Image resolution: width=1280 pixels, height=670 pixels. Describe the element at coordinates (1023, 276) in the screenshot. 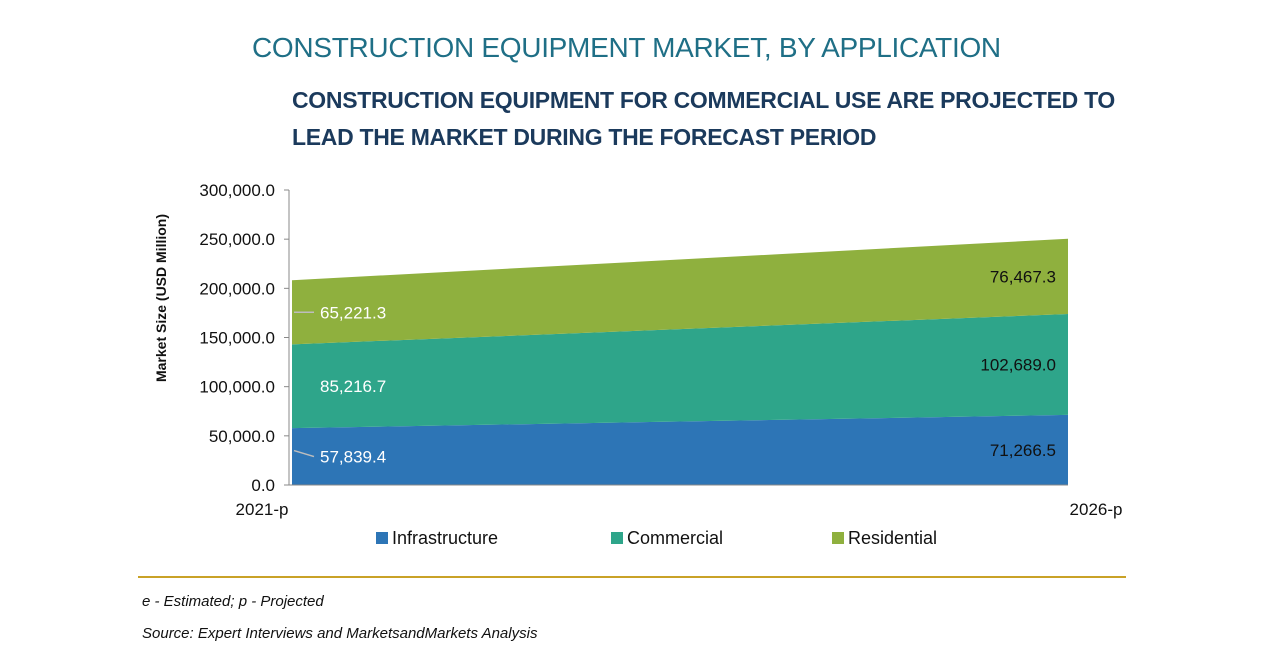

I see `data-label-residential-2026-p: 76,467.3` at that location.